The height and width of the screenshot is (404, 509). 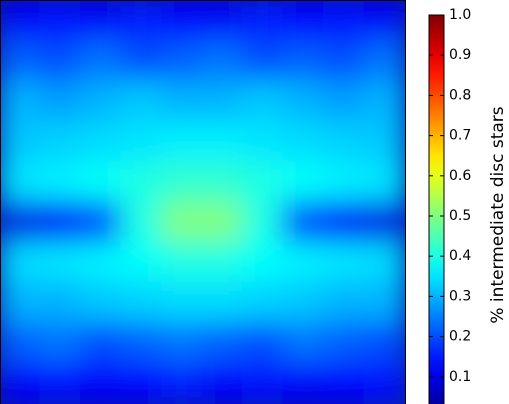 I want to click on colorbar-tick-label: 0.3, so click(x=460, y=296).